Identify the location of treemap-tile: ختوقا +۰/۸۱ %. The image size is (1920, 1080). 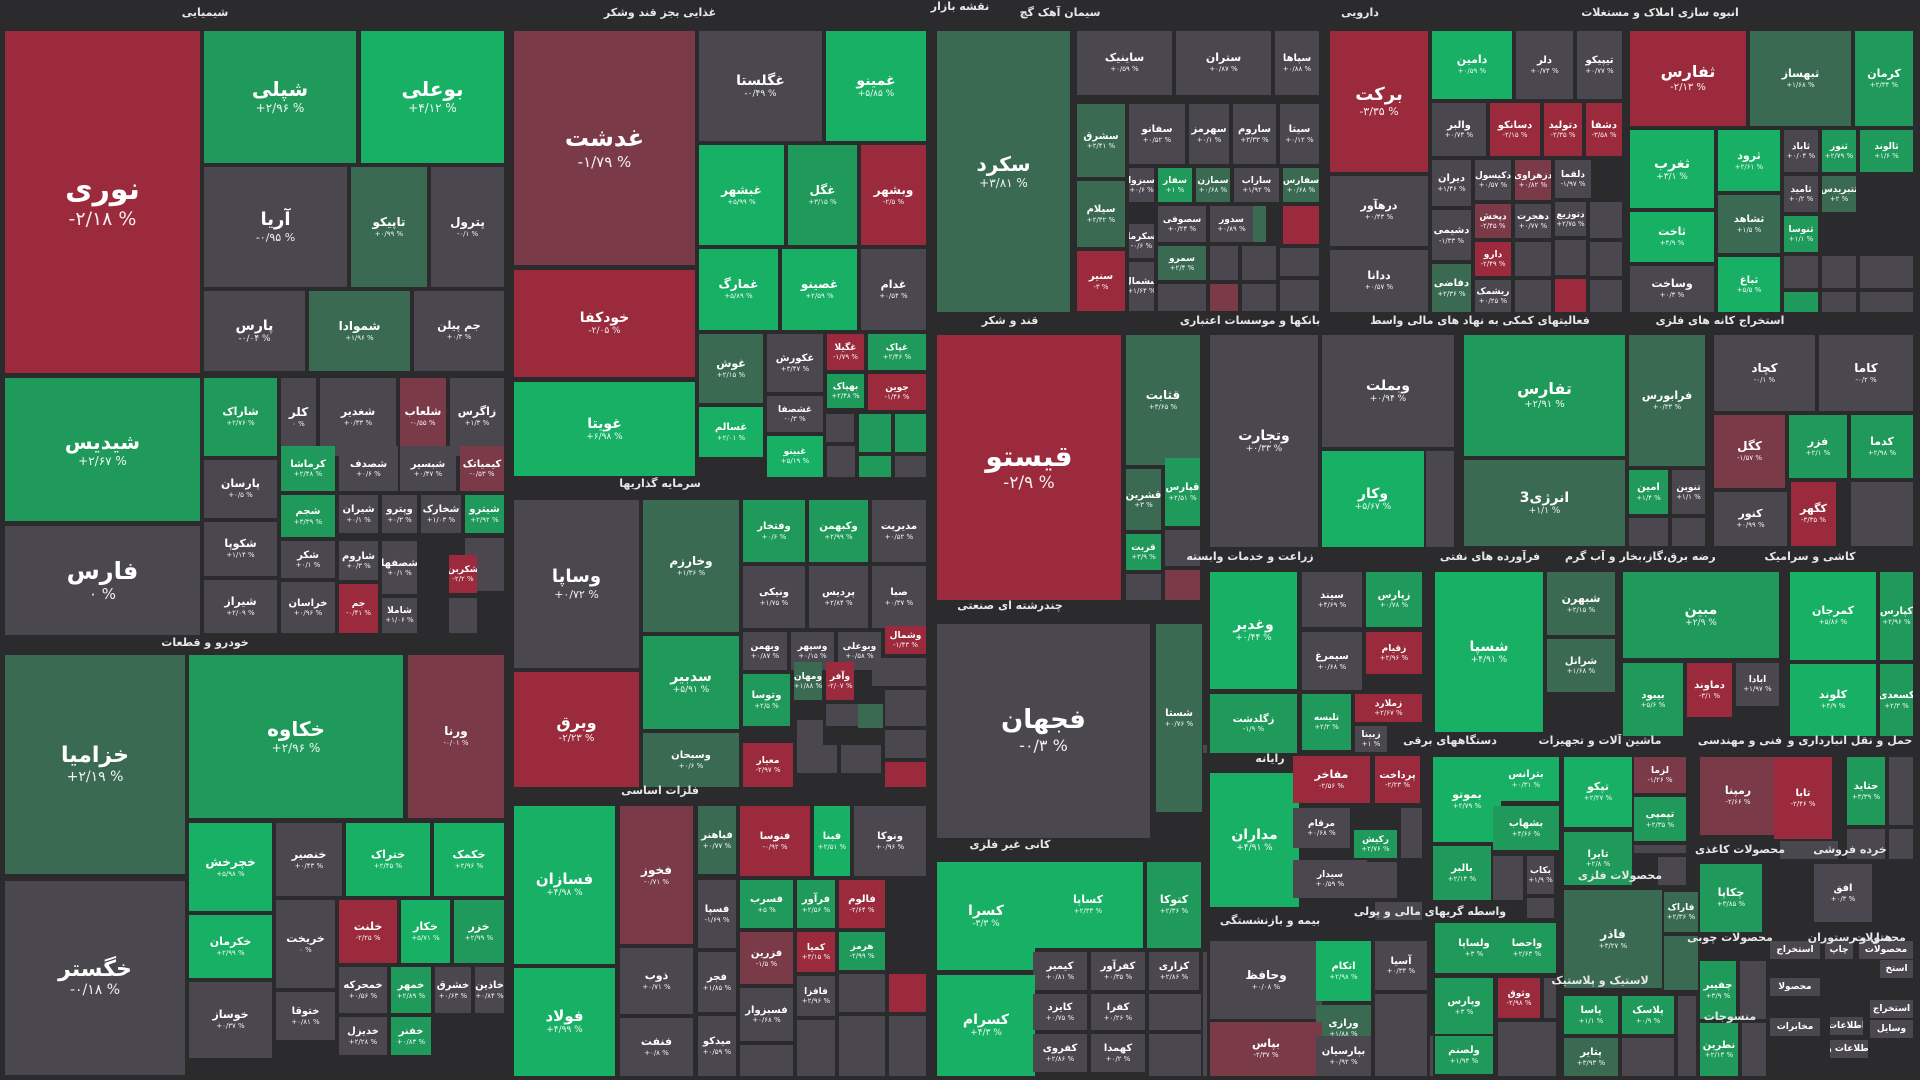
(305, 1016).